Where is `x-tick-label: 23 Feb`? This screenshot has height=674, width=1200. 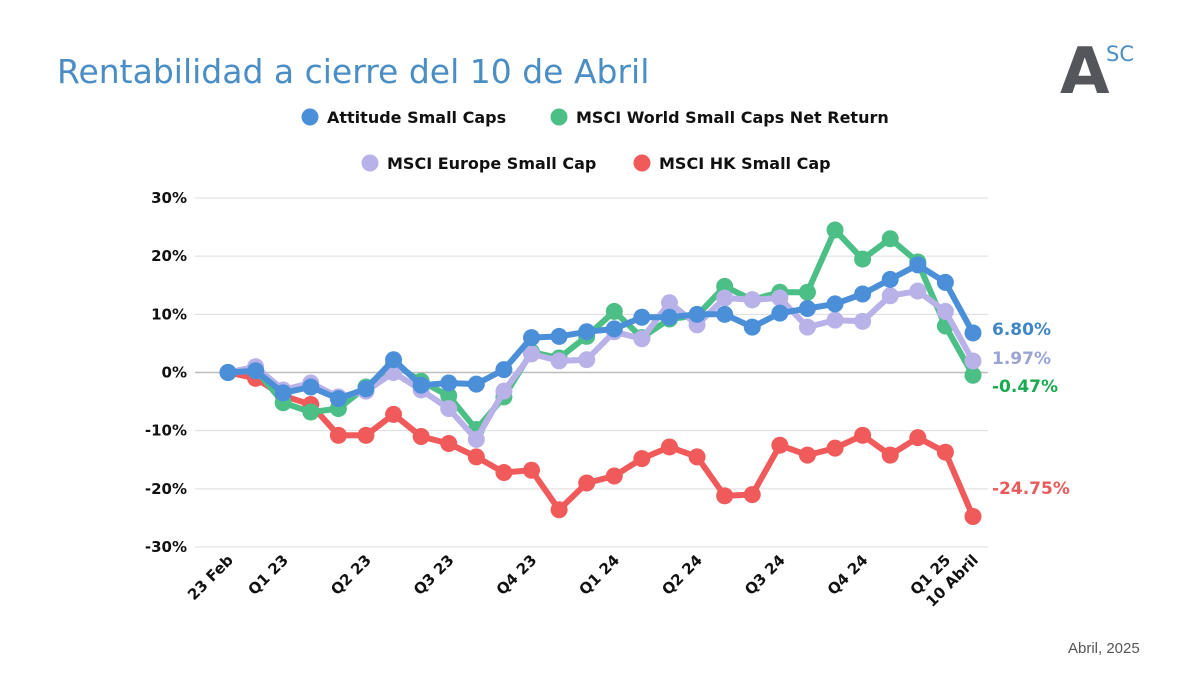
x-tick-label: 23 Feb is located at coordinates (210, 577).